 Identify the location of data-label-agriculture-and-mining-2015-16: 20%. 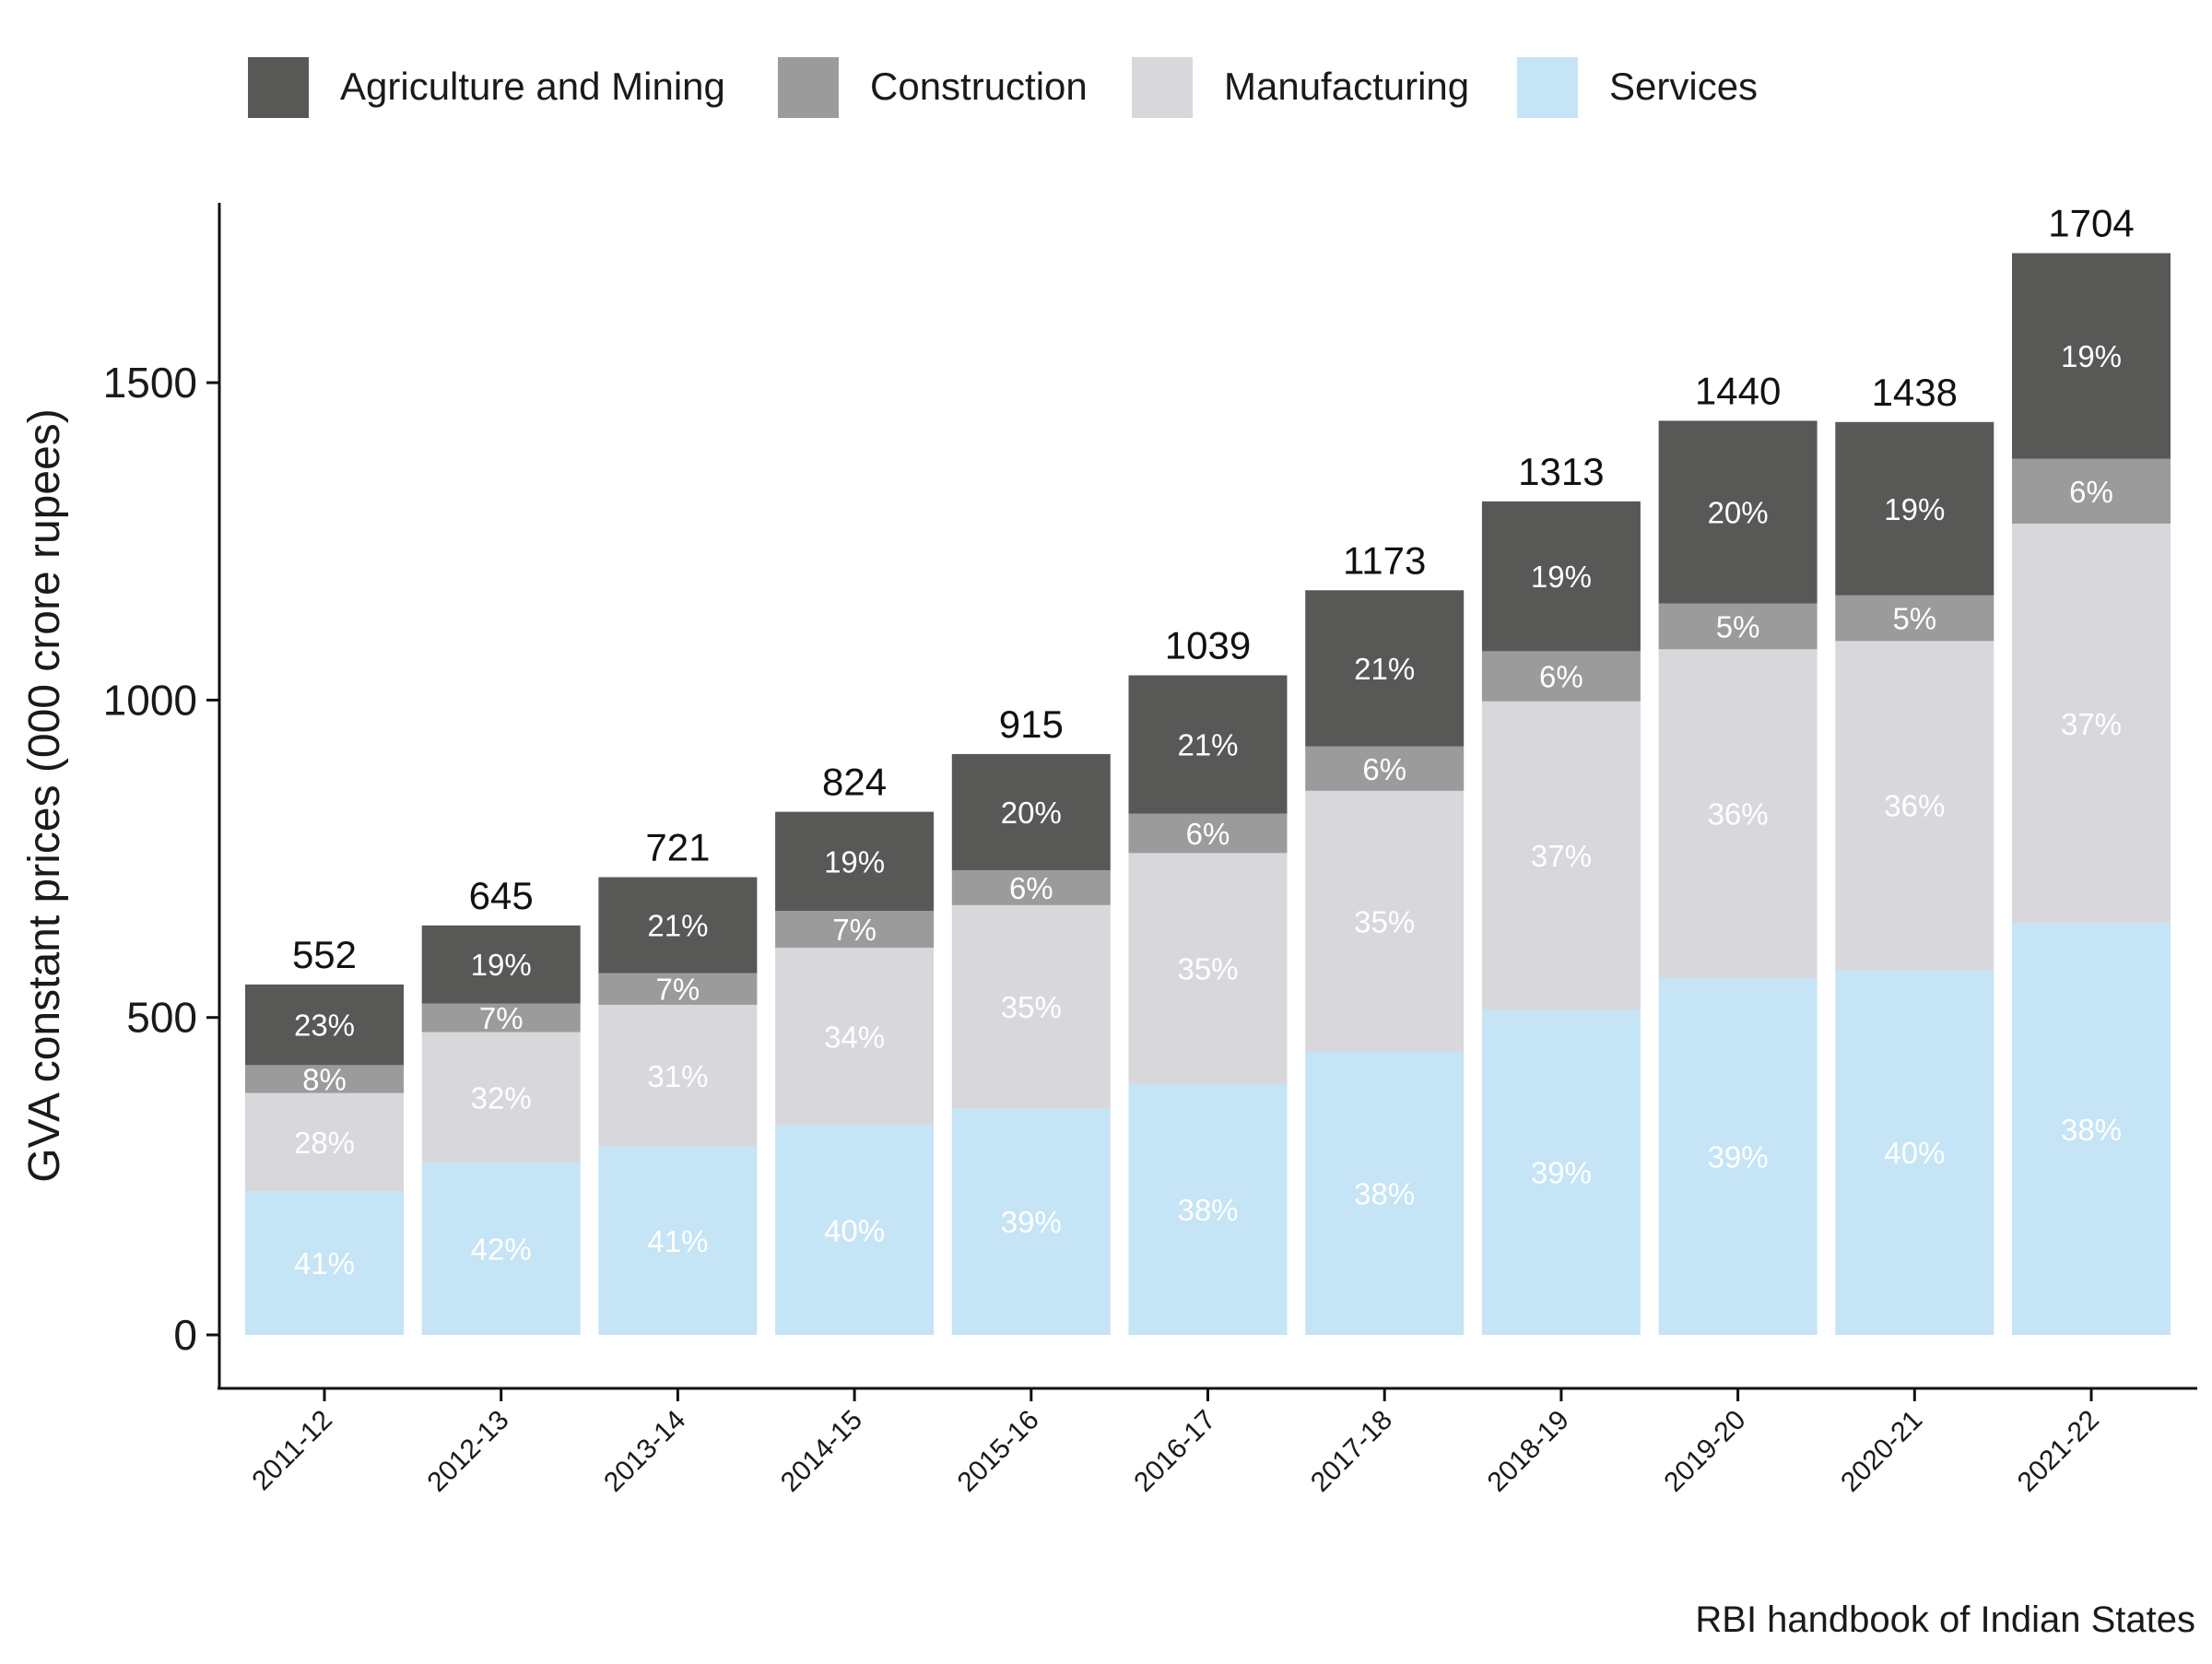
(1031, 813).